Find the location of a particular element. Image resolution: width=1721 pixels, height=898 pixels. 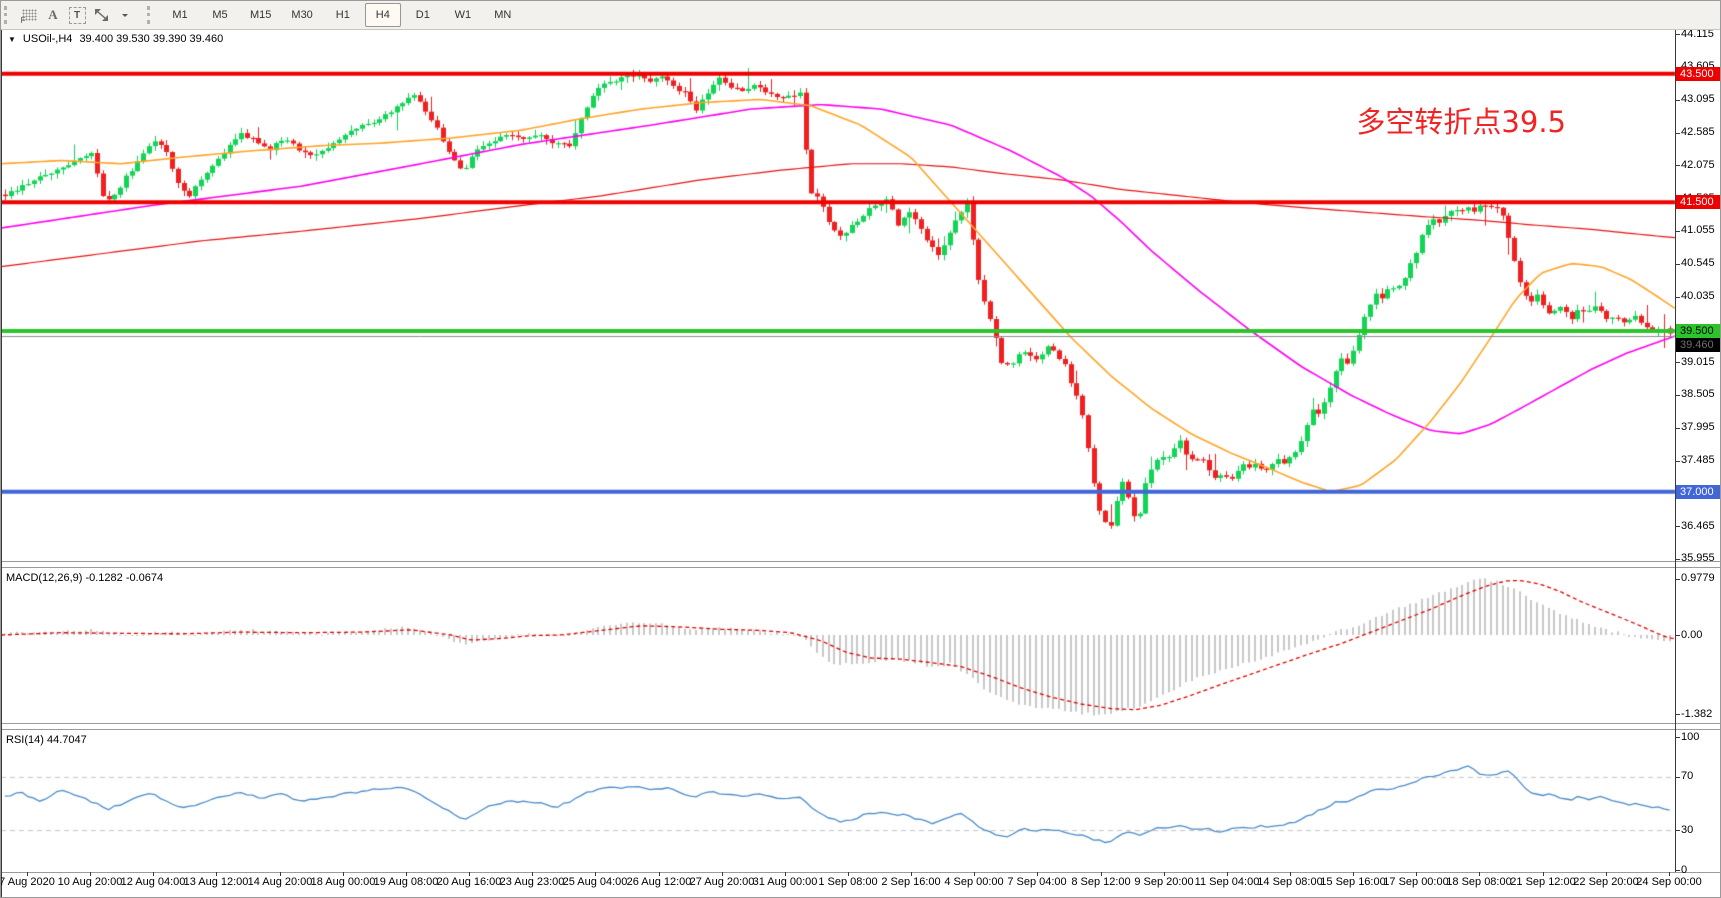

text-tool-button: T is located at coordinates (77, 15).